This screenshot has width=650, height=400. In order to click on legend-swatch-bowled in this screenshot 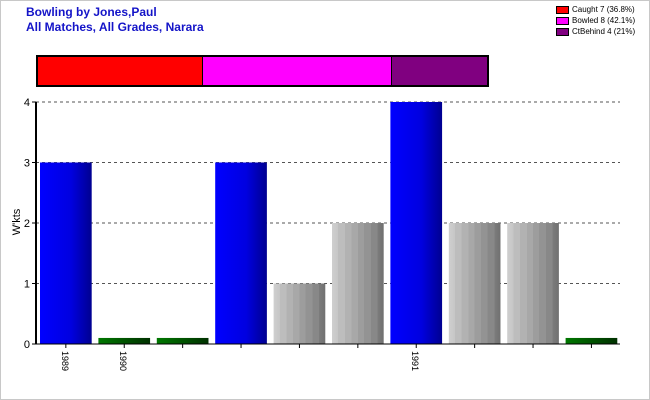, I will do `click(562, 20)`.